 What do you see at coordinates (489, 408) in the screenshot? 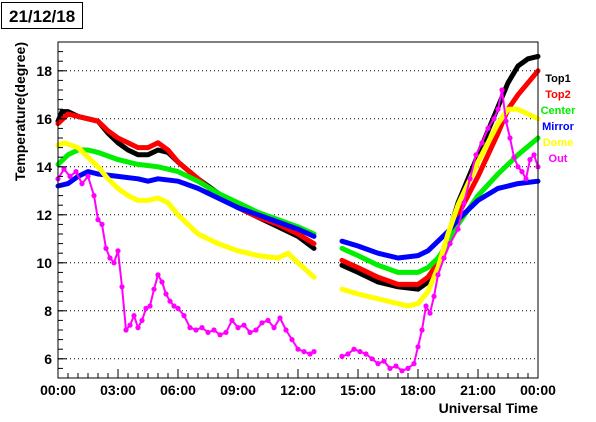
I see `x-axis-label: Universal Time` at bounding box center [489, 408].